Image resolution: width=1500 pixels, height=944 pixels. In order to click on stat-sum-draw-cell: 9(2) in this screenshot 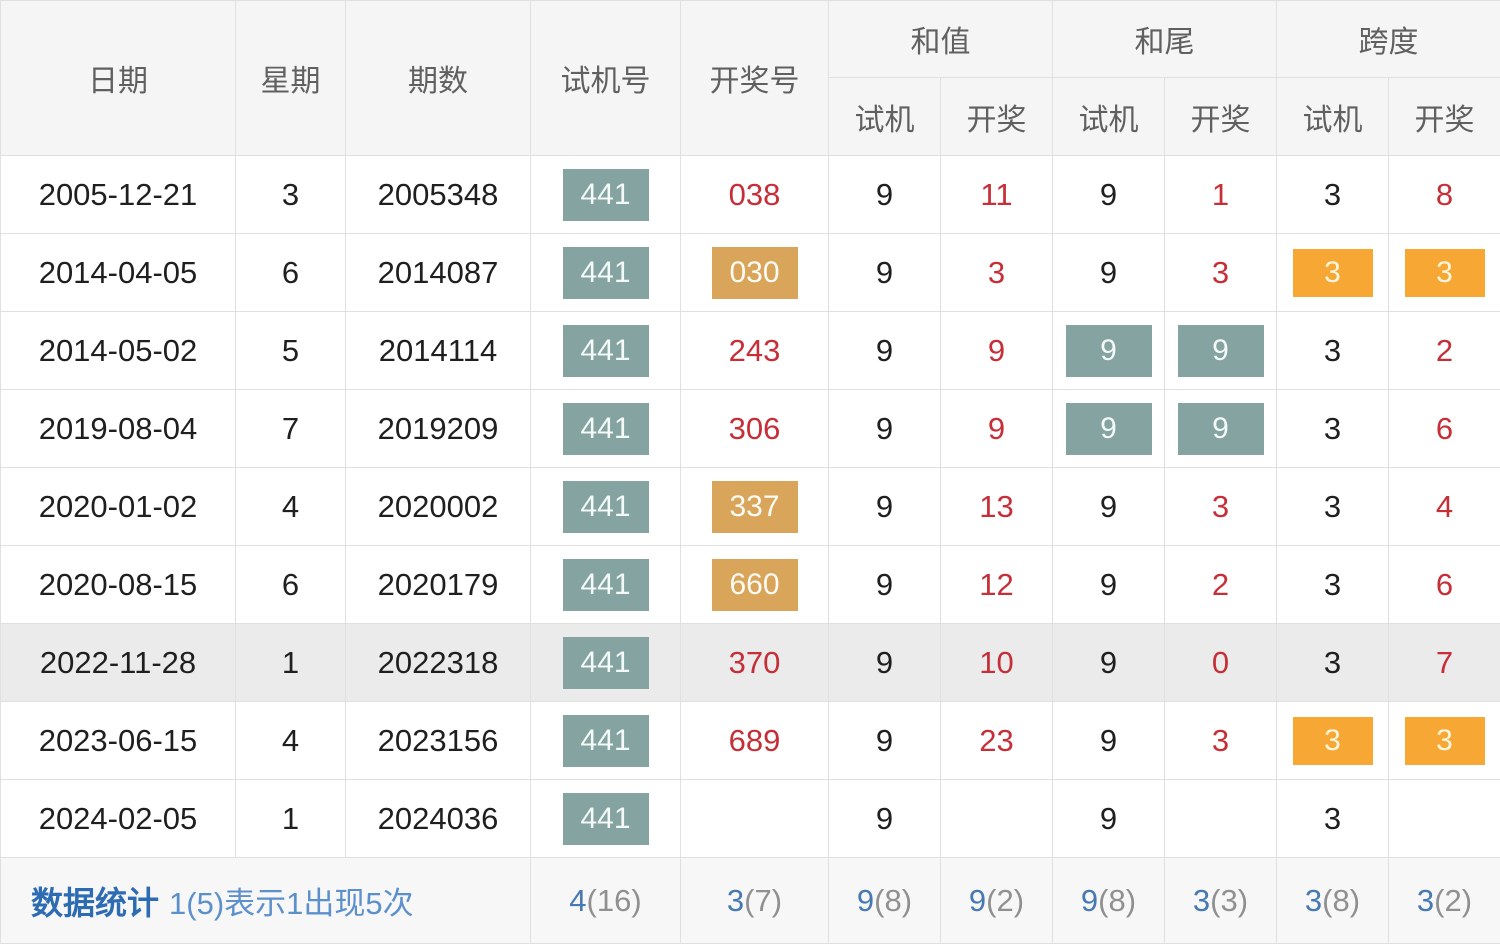, I will do `click(997, 901)`.